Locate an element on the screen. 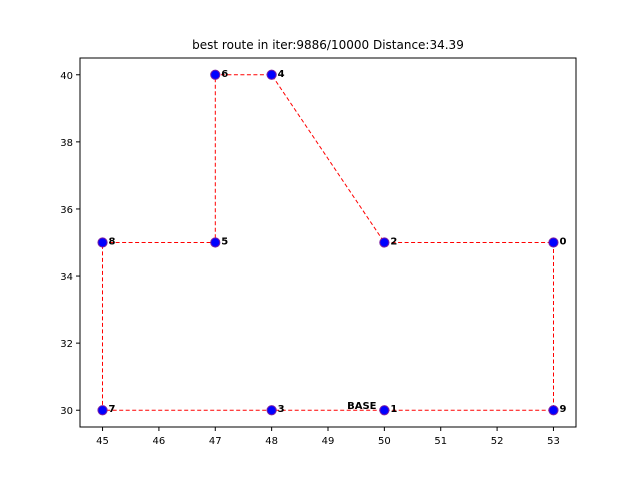 The width and height of the screenshot is (640, 480). y-tick-label: 32 is located at coordinates (66, 344).